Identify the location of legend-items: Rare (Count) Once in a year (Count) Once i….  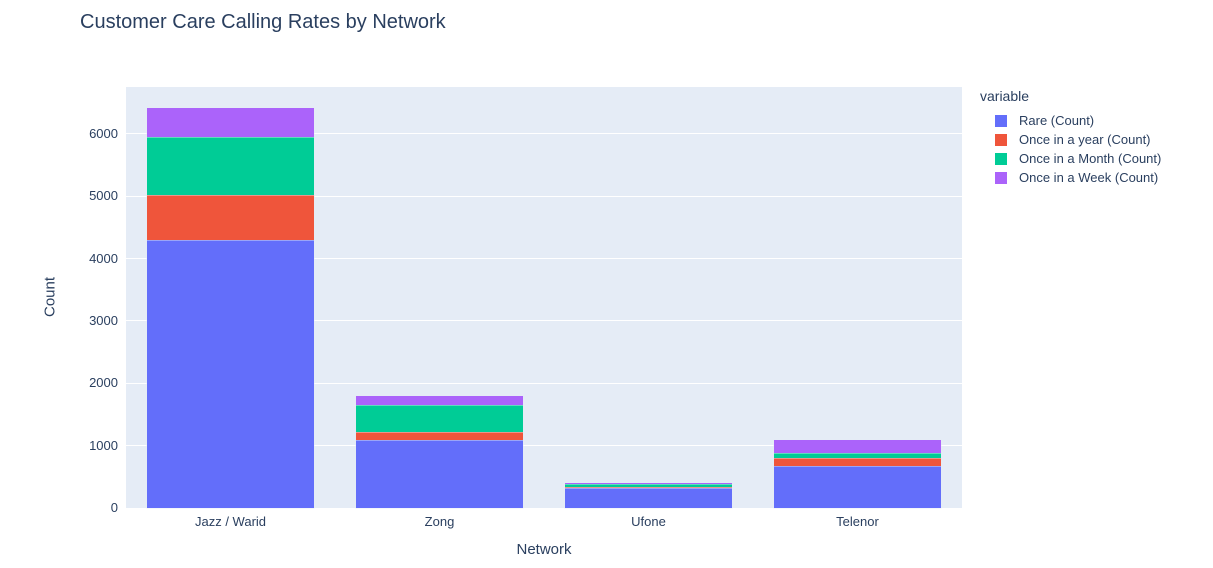
(1094, 149).